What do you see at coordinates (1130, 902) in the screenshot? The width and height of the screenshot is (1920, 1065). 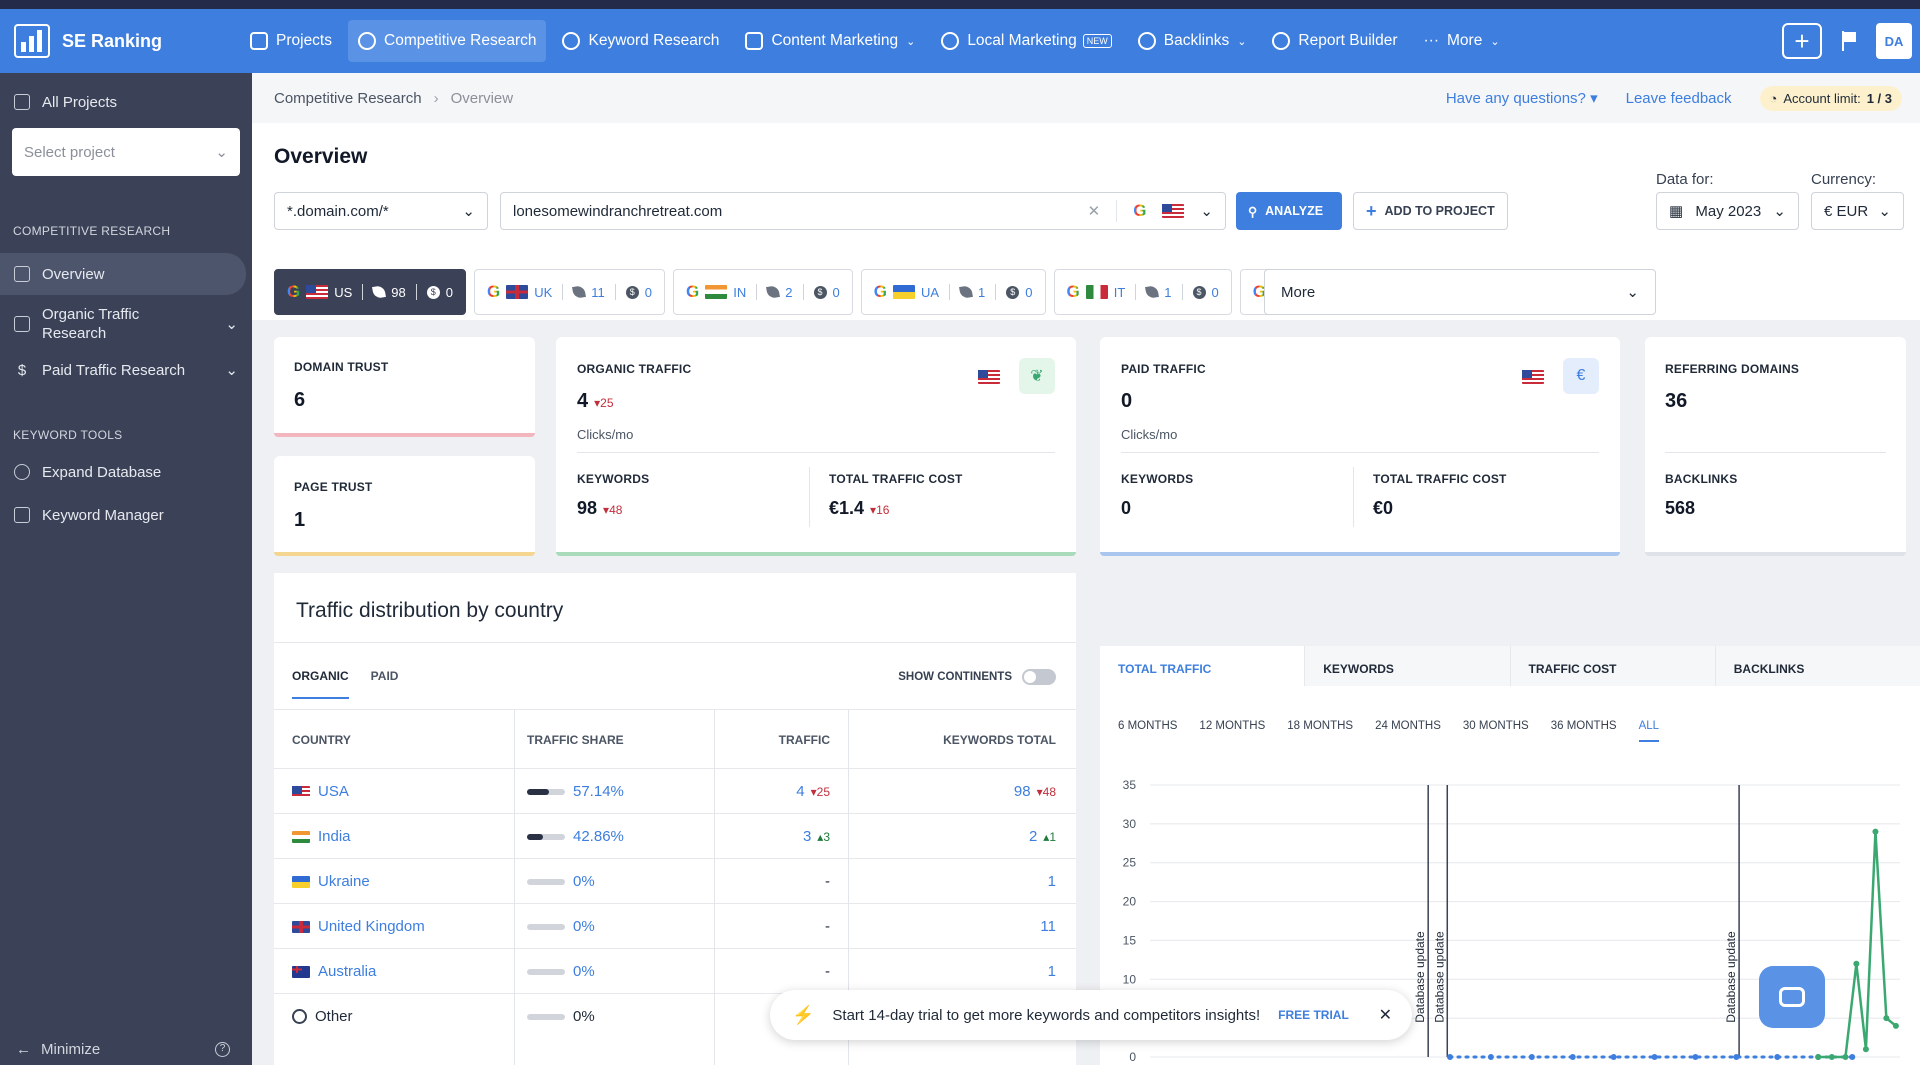 I see `y-tick-label: 20` at bounding box center [1130, 902].